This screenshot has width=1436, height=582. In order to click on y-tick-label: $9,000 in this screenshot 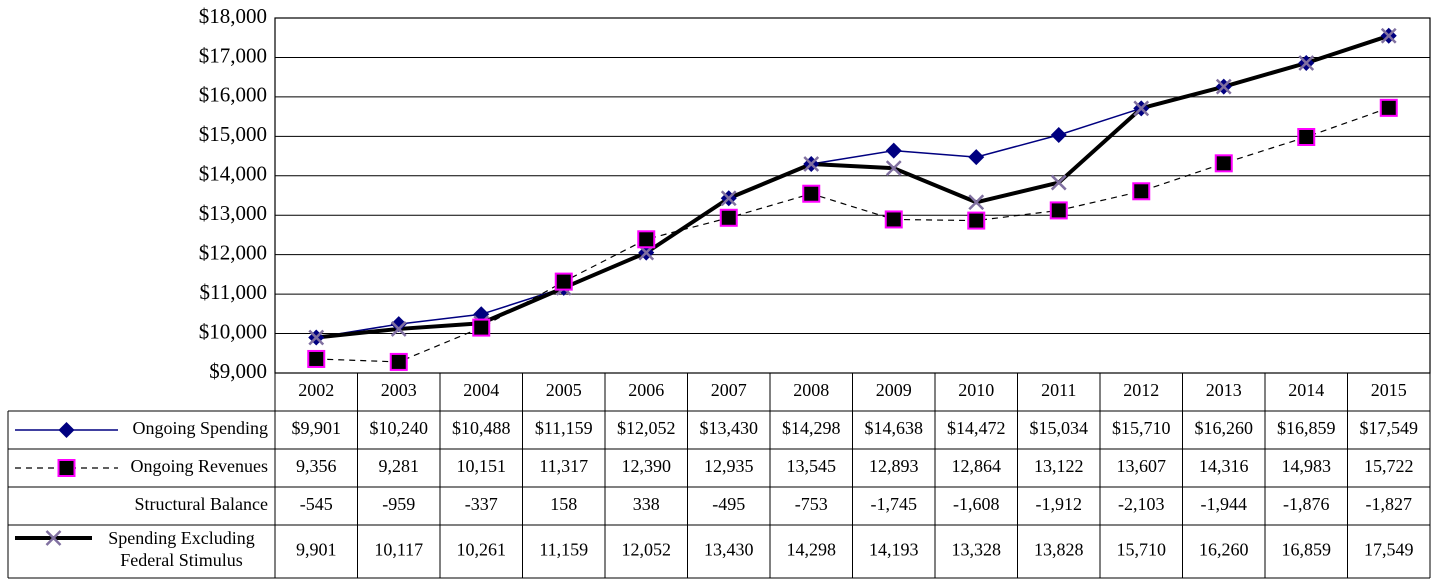, I will do `click(238, 371)`.